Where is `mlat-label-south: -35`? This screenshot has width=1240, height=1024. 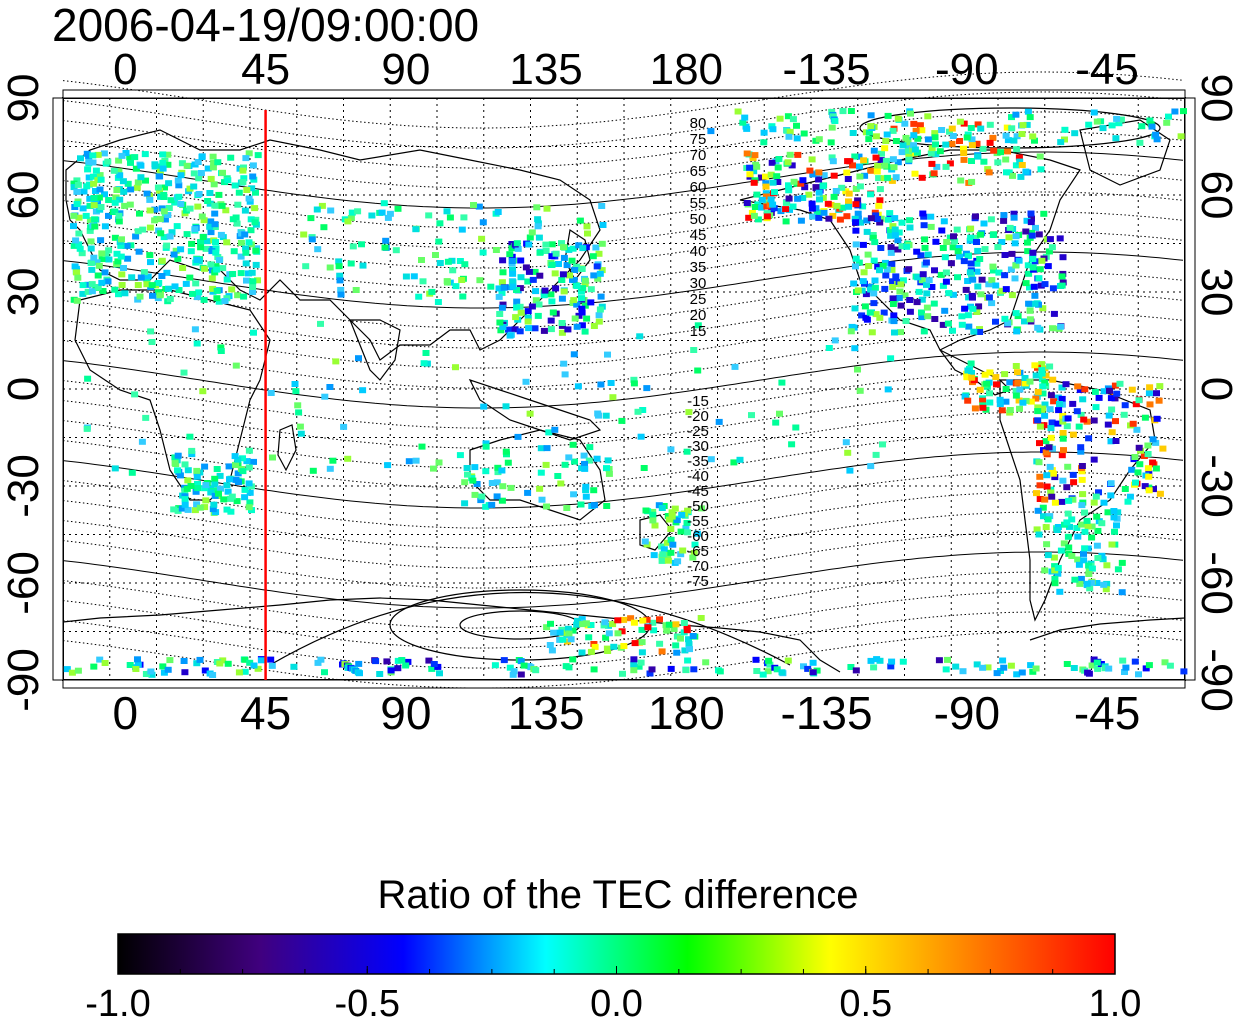
mlat-label-south: -35 is located at coordinates (698, 461).